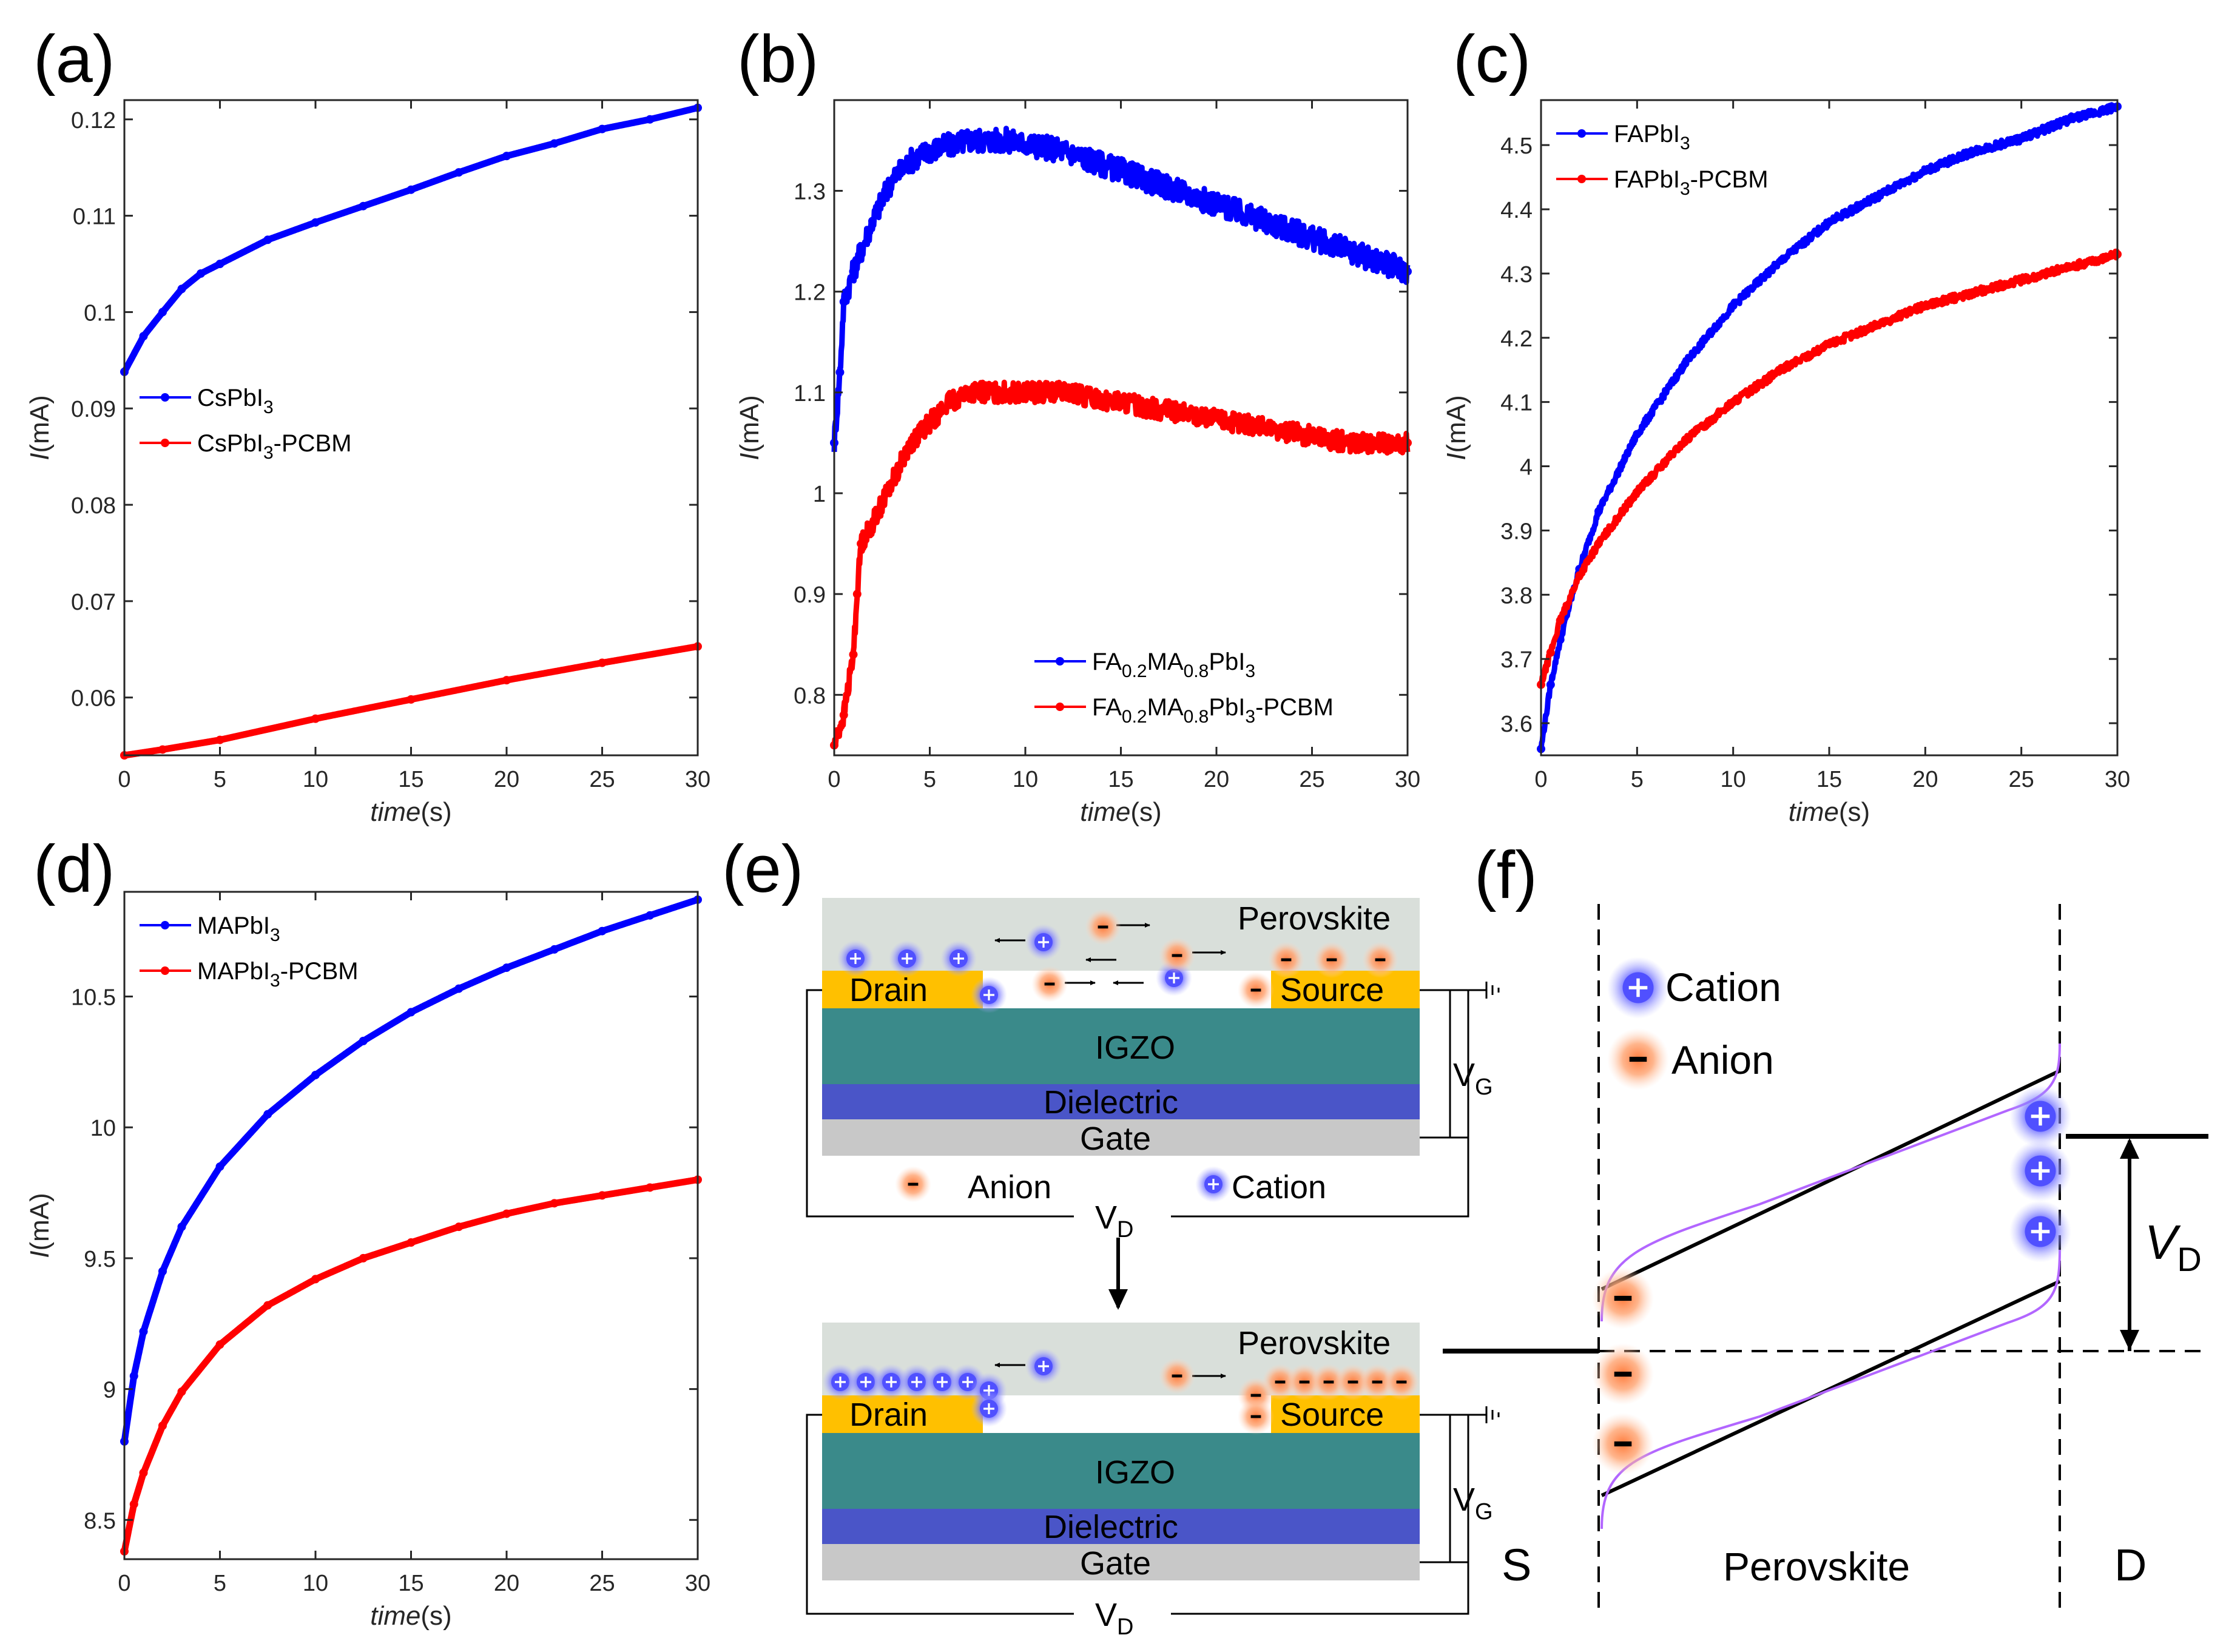 The width and height of the screenshot is (2226, 1652). I want to click on panel-label-e: (e), so click(762, 869).